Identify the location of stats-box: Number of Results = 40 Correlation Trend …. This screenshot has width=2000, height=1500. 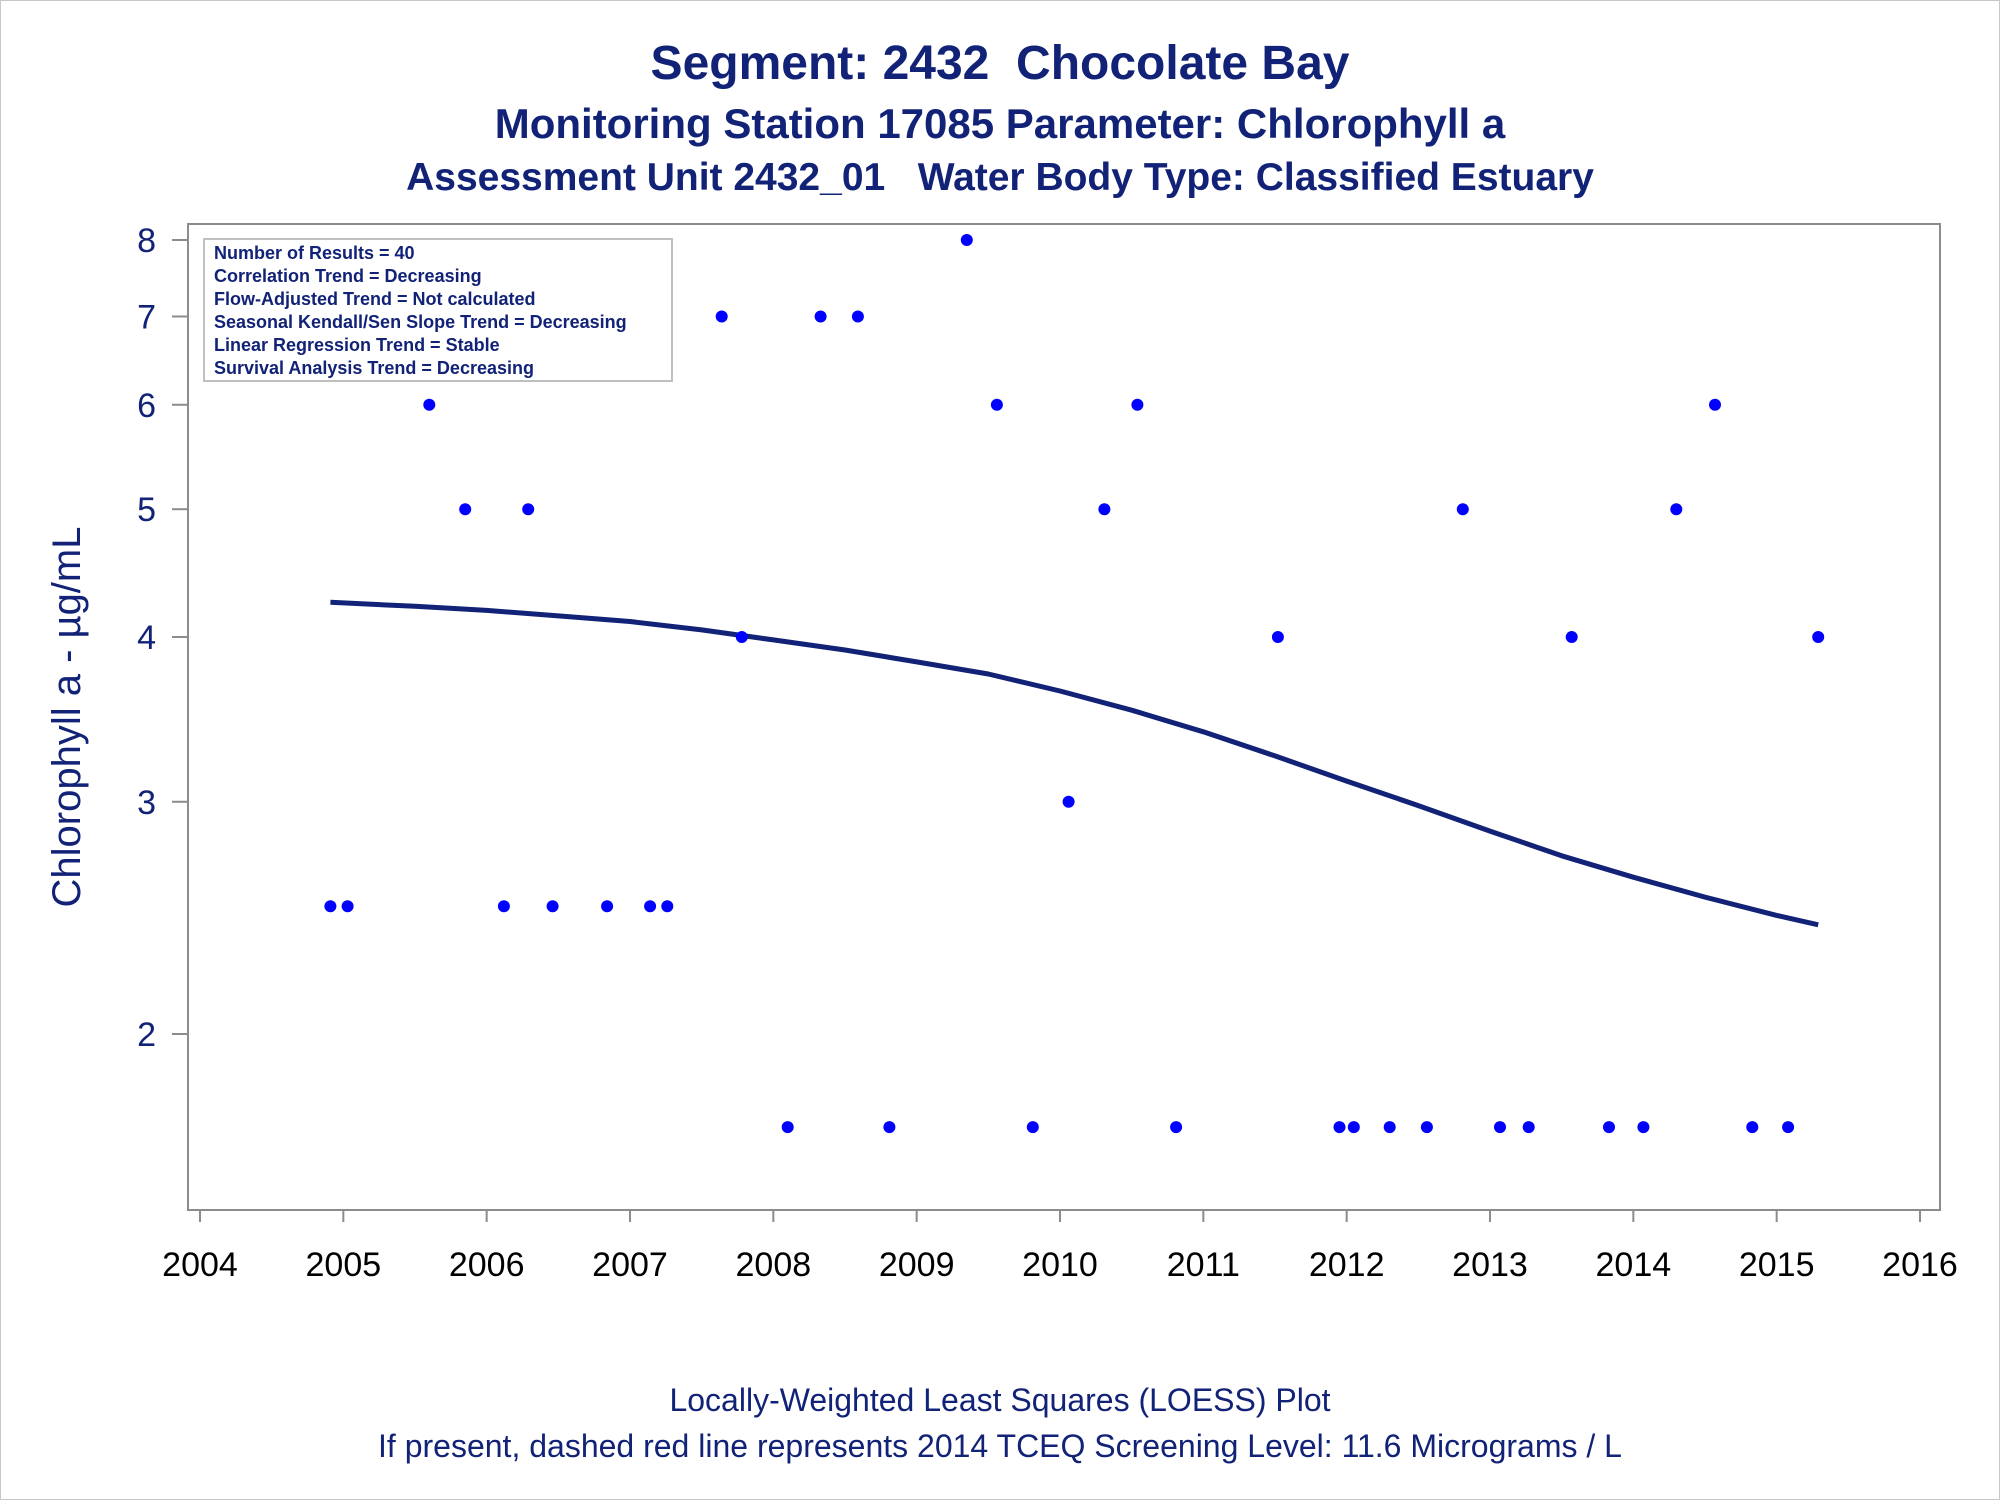
(438, 310).